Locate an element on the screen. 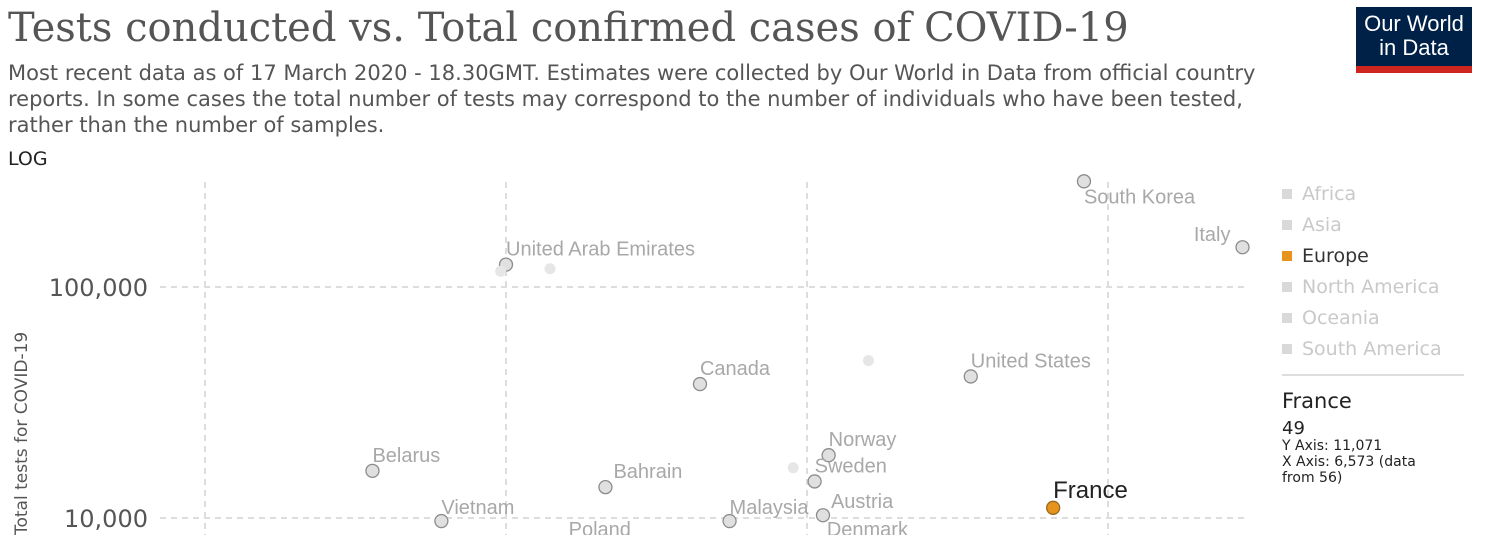 Image resolution: width=1504 pixels, height=535 pixels. data-point-bahrain is located at coordinates (605, 487).